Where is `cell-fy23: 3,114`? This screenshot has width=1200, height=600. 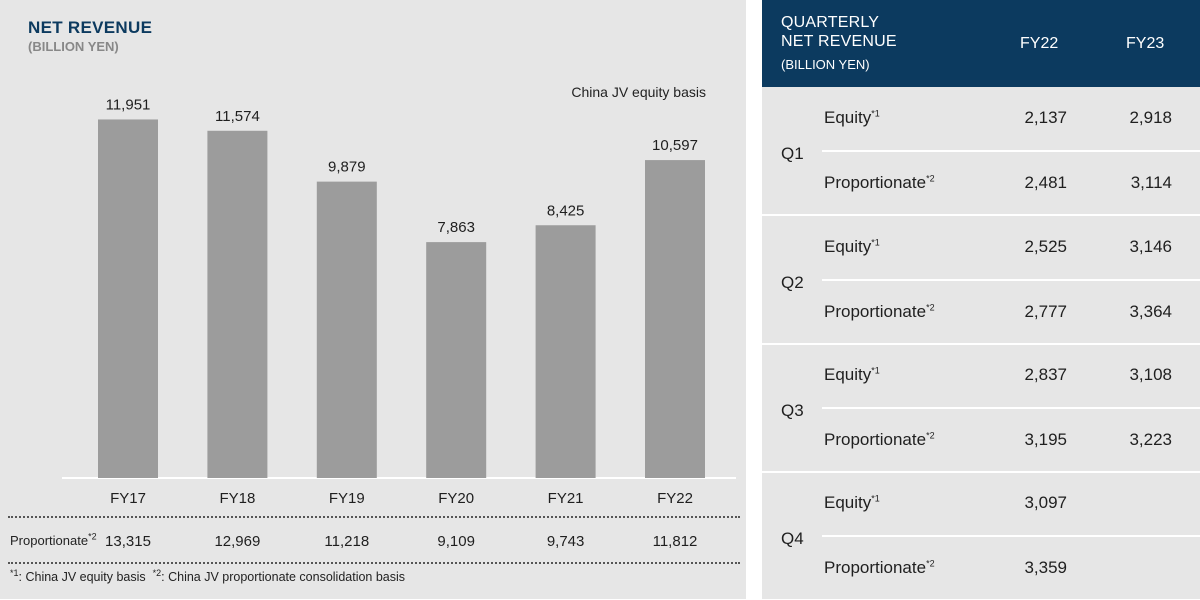
cell-fy23: 3,114 is located at coordinates (1151, 182).